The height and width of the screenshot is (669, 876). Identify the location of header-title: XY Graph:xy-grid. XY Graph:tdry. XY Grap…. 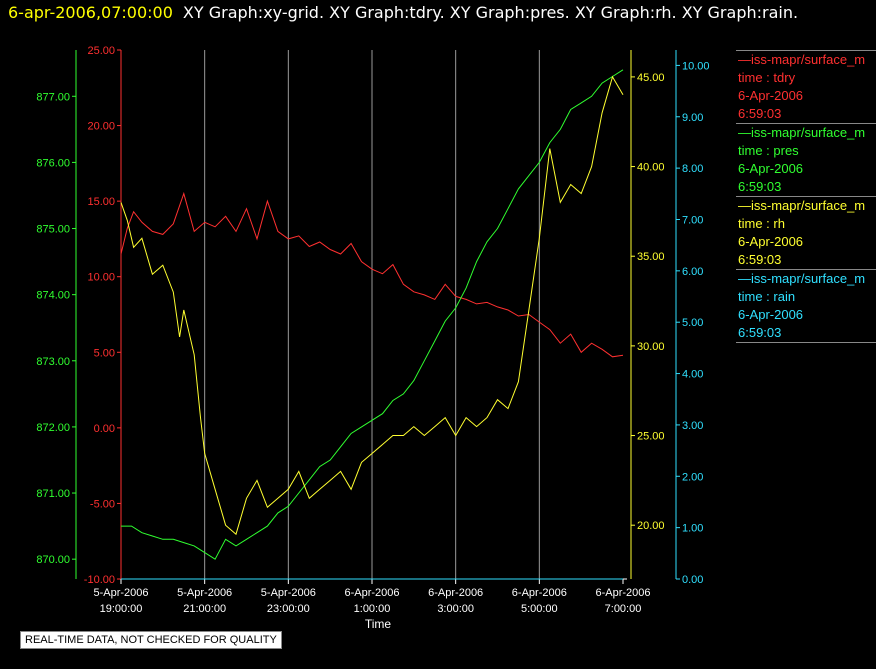
(490, 12).